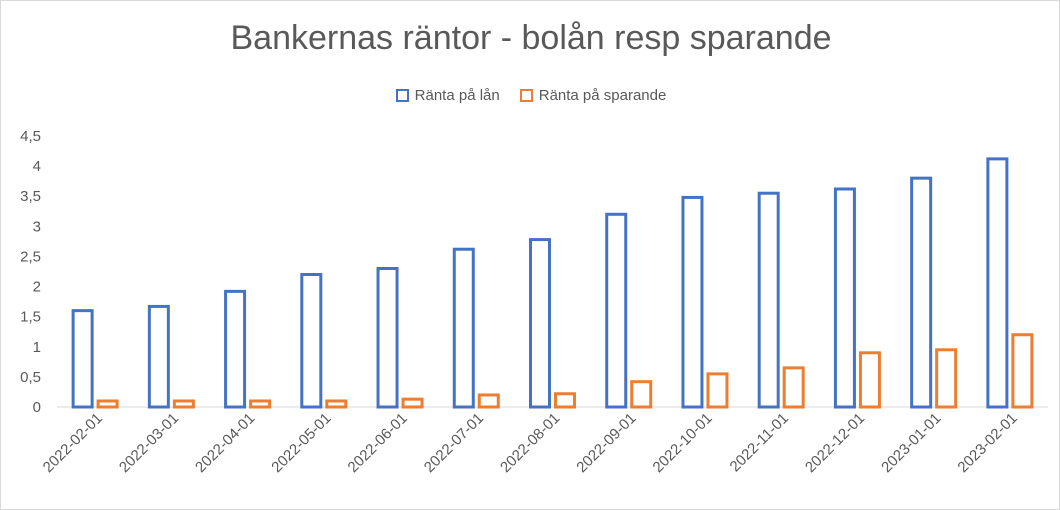 The height and width of the screenshot is (510, 1060). Describe the element at coordinates (30, 317) in the screenshot. I see `y-tick-label: 1,5` at that location.